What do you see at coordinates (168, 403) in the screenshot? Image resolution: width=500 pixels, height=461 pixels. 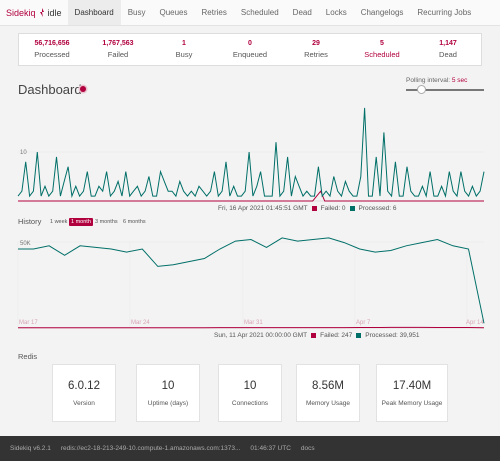 I see `redis-card-label: Uptime (days)` at bounding box center [168, 403].